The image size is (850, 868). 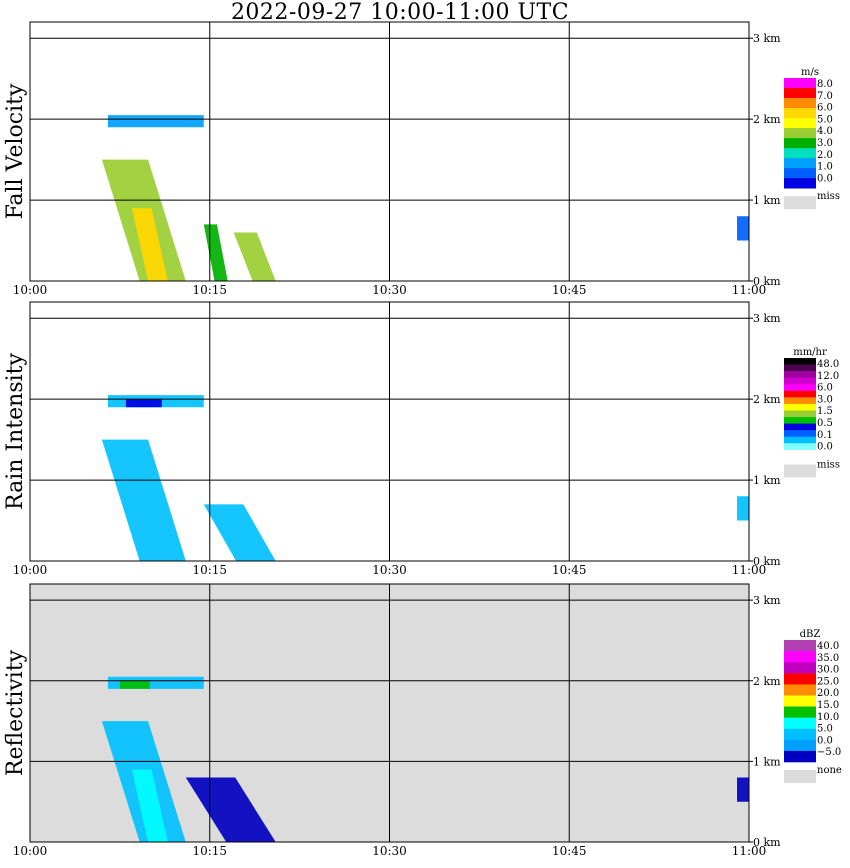 What do you see at coordinates (825, 155) in the screenshot?
I see `legend-label: 2.0` at bounding box center [825, 155].